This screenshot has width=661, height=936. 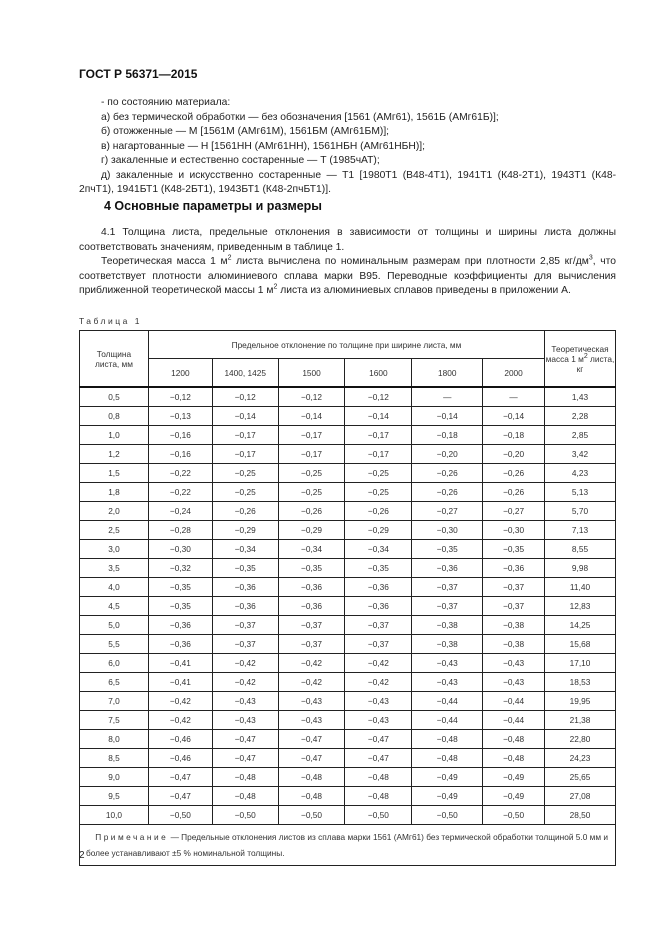 What do you see at coordinates (82, 855) in the screenshot?
I see `page-number: 2` at bounding box center [82, 855].